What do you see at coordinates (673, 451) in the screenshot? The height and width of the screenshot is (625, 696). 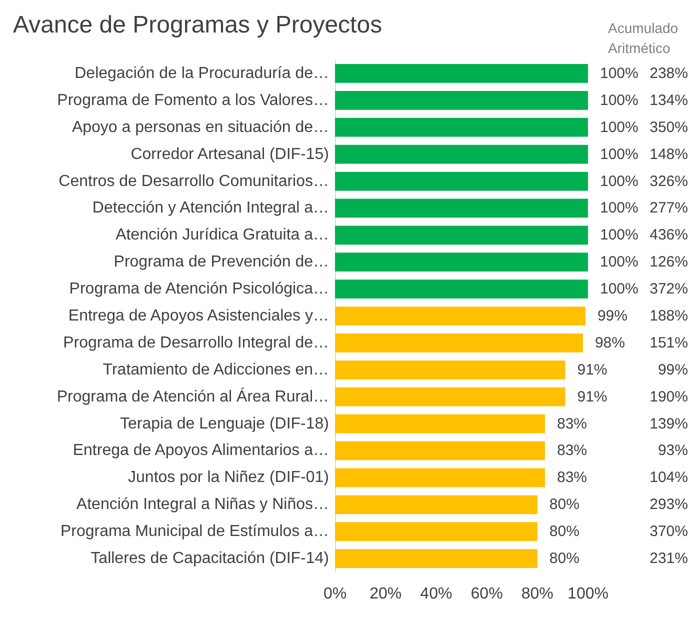 I see `text: 93%` at bounding box center [673, 451].